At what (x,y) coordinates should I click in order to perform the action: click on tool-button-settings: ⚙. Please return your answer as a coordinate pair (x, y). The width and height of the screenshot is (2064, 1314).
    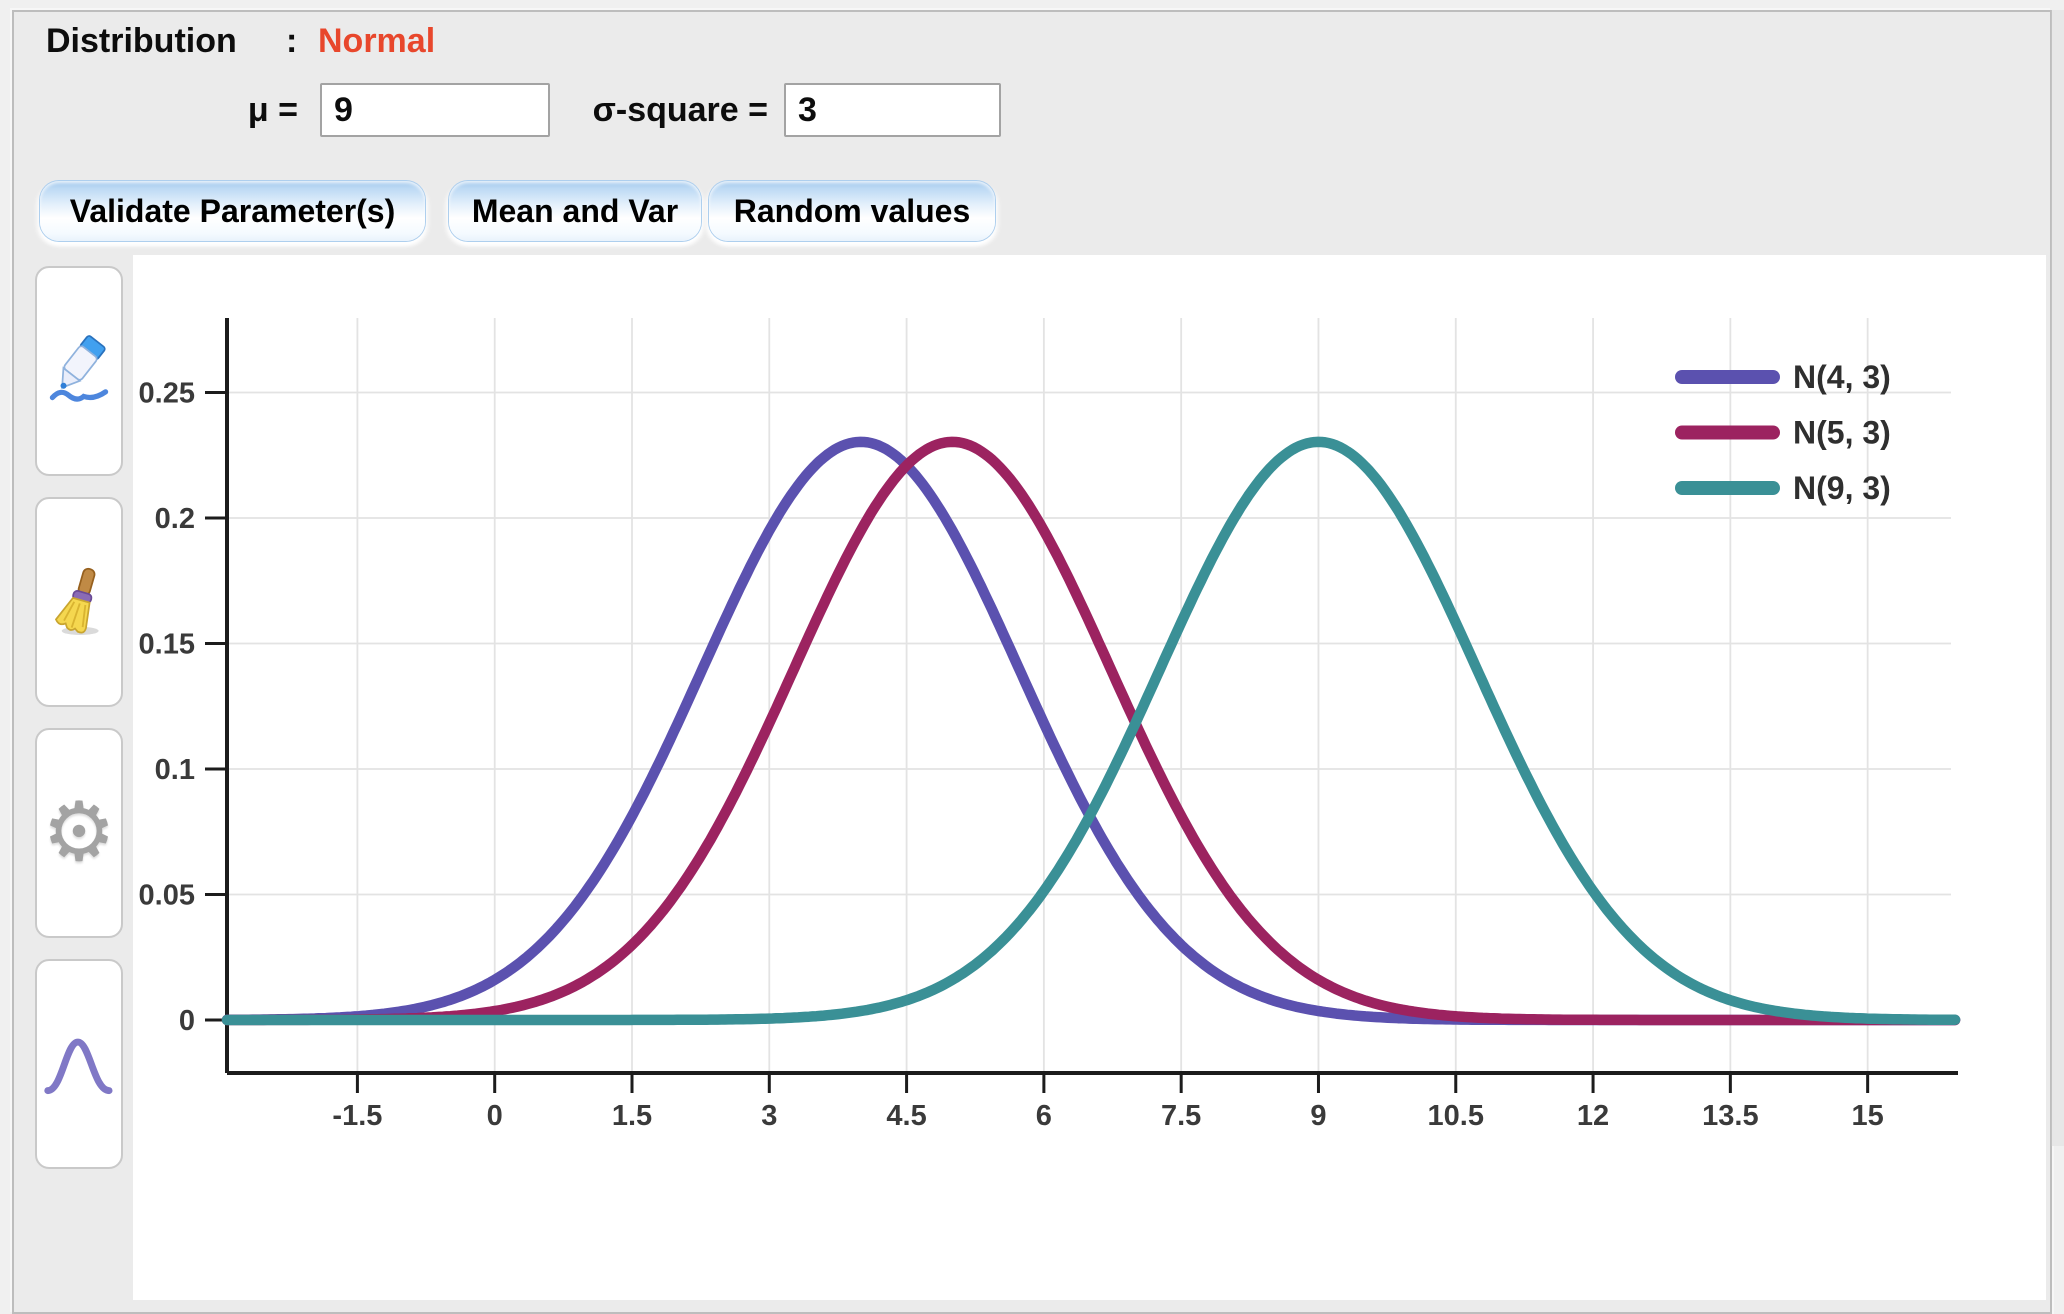
    Looking at the image, I should click on (79, 833).